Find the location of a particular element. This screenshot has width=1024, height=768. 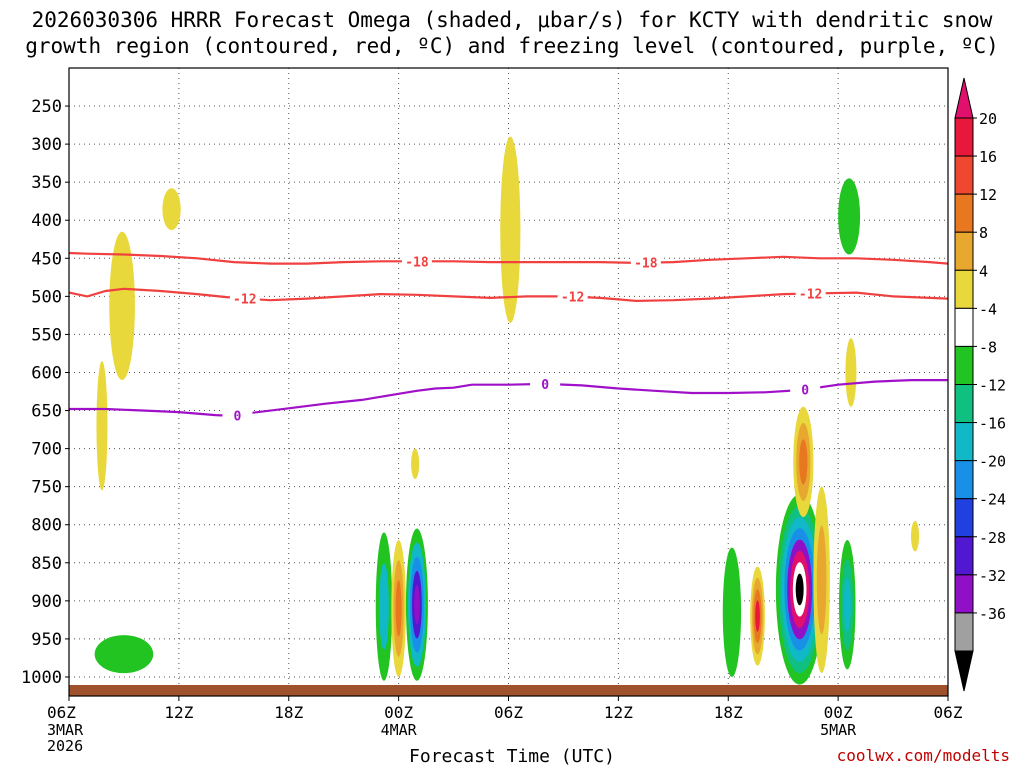

colorbar-top-arrow is located at coordinates (964, 98).